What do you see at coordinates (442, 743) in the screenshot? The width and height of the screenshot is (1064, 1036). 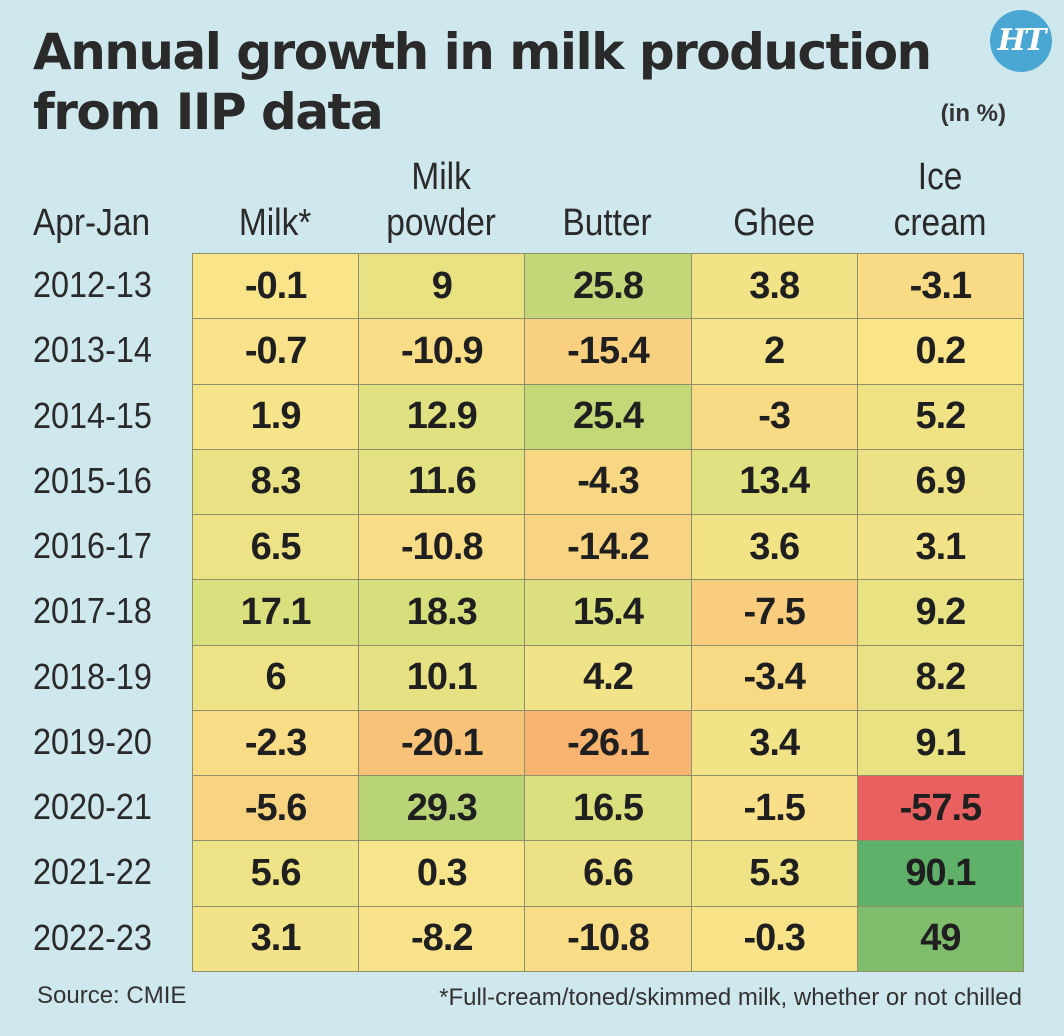 I see `heatmap-cell: -20.1` at bounding box center [442, 743].